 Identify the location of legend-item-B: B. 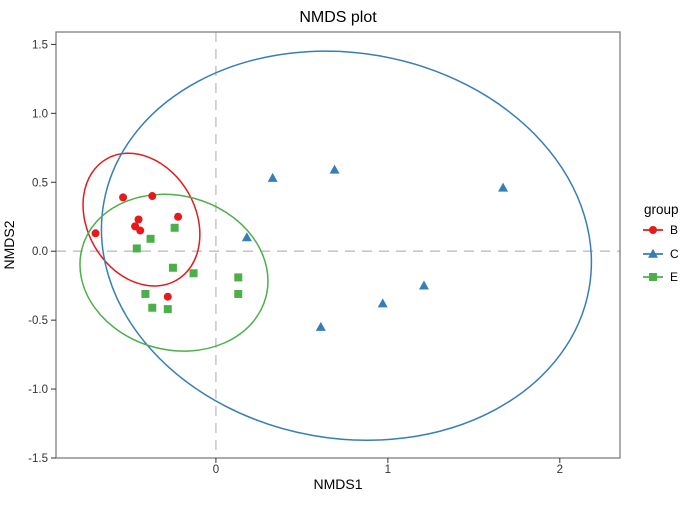
(660, 230).